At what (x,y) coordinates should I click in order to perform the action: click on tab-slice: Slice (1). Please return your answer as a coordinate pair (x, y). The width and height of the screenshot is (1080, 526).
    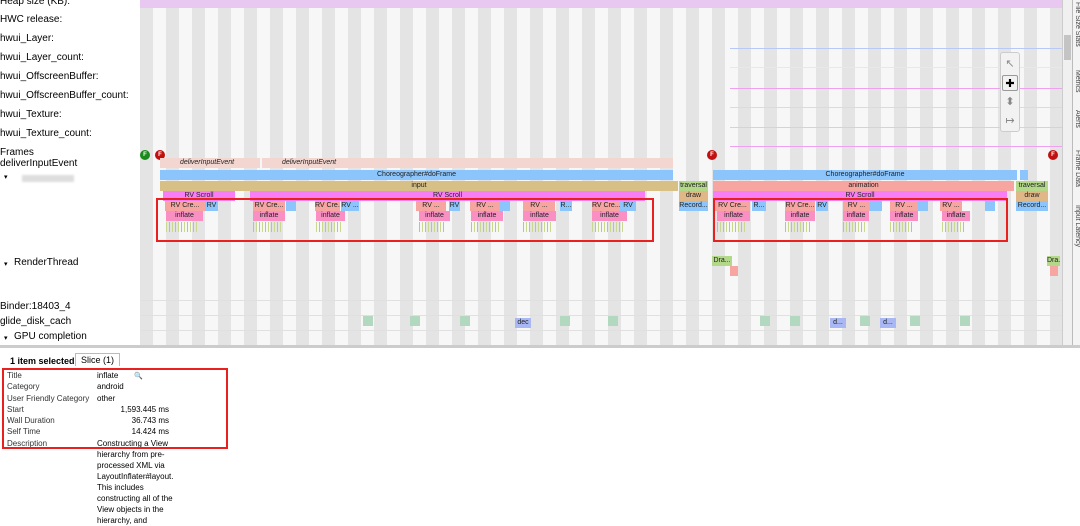
    Looking at the image, I should click on (98, 359).